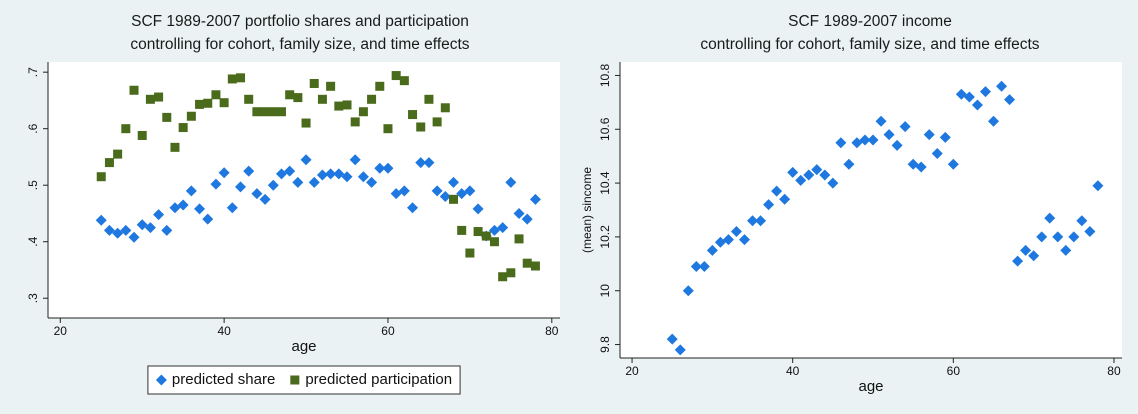  I want to click on x-axis-label: age, so click(870, 386).